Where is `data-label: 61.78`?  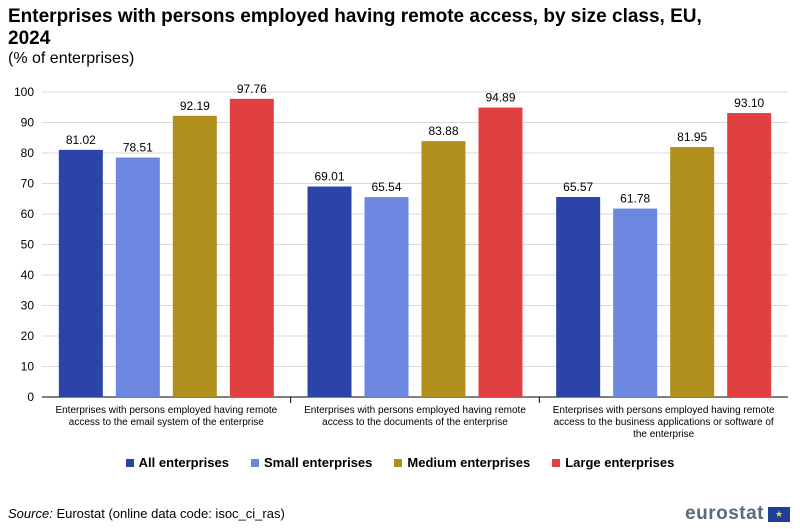 data-label: 61.78 is located at coordinates (635, 199).